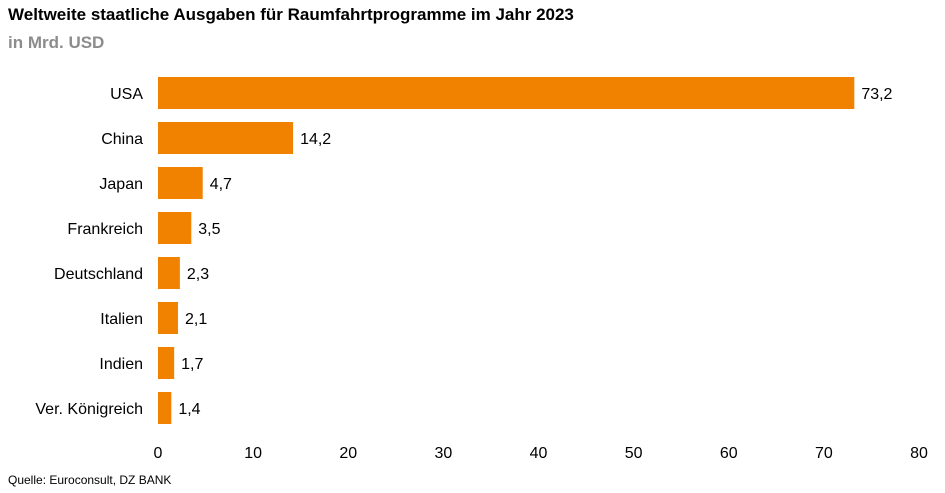 This screenshot has height=493, width=945. Describe the element at coordinates (126, 94) in the screenshot. I see `category-label-0: USA` at that location.